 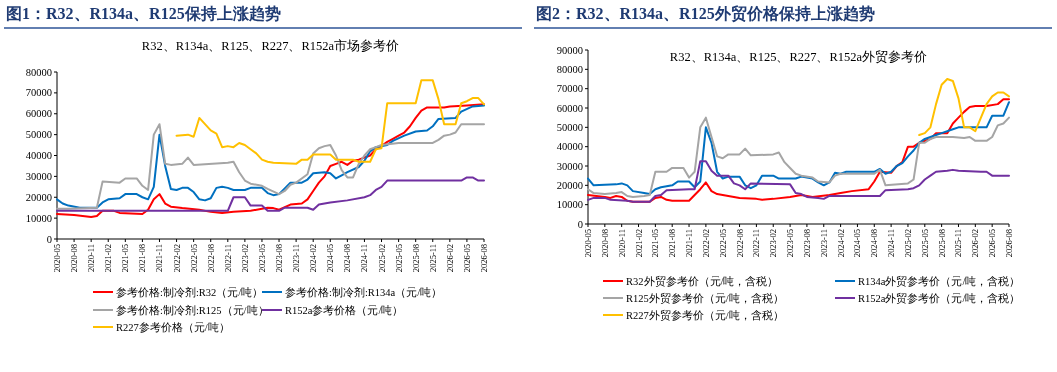 What do you see at coordinates (705, 315) in the screenshot?
I see `legend-label: R227外贸参考价（元/吨，含税）` at bounding box center [705, 315].